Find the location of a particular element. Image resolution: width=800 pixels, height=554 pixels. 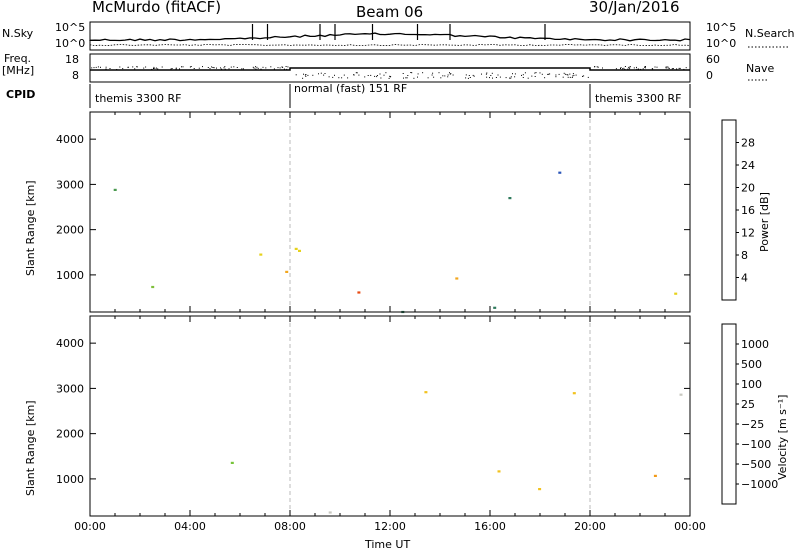

freq-strip-frame is located at coordinates (390, 68).